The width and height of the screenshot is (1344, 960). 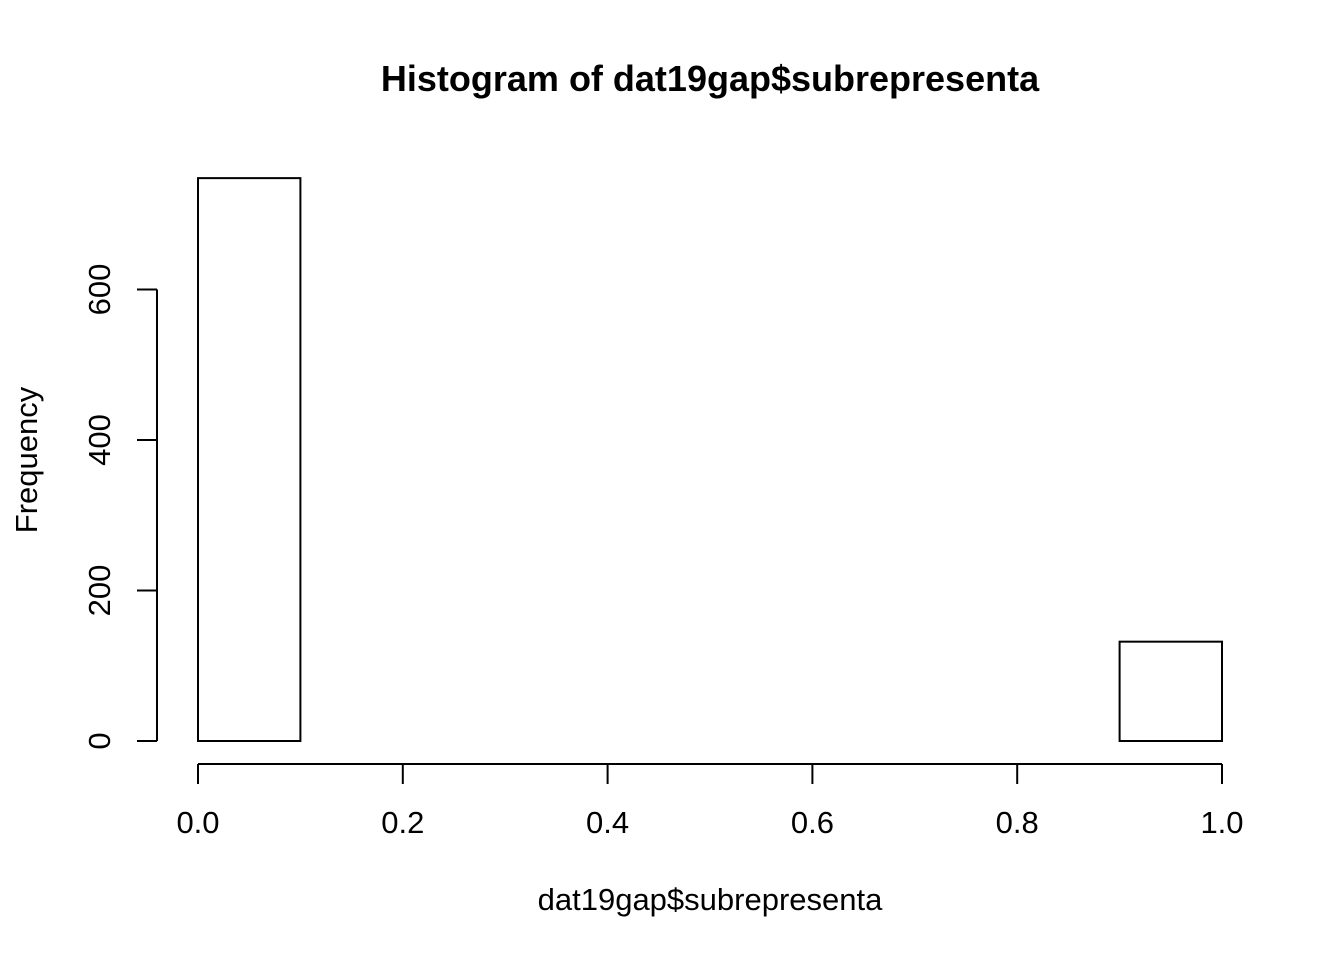 I want to click on x-axis-label: dat19gap$subrepresenta, so click(x=710, y=899).